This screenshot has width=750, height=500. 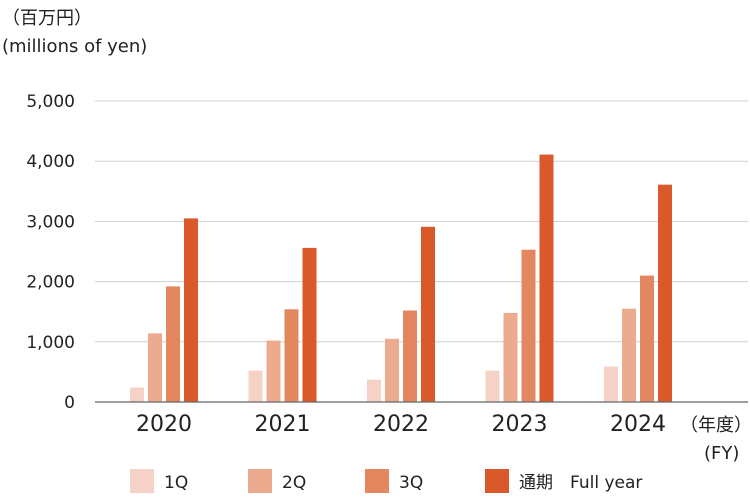 What do you see at coordinates (47, 18) in the screenshot?
I see `y-unit-label-jp: （百万円）` at bounding box center [47, 18].